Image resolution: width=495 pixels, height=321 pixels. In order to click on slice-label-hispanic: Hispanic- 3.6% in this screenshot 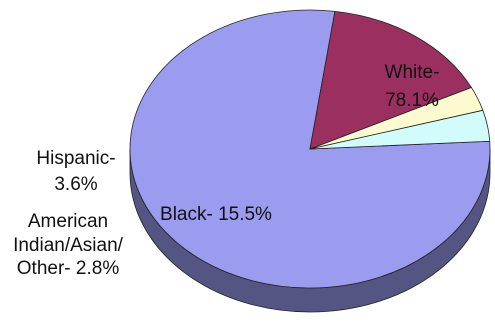, I will do `click(75, 171)`.